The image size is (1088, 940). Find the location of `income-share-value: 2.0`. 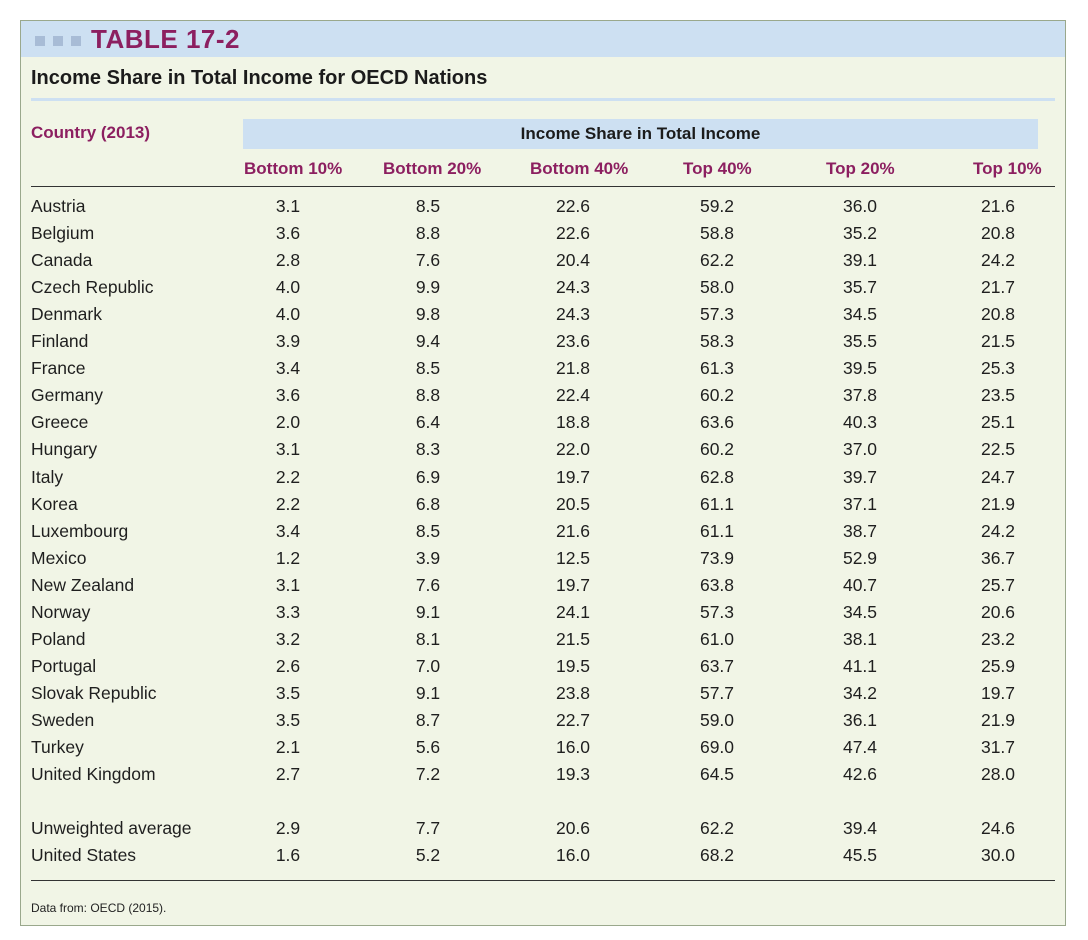

income-share-value: 2.0 is located at coordinates (288, 422).